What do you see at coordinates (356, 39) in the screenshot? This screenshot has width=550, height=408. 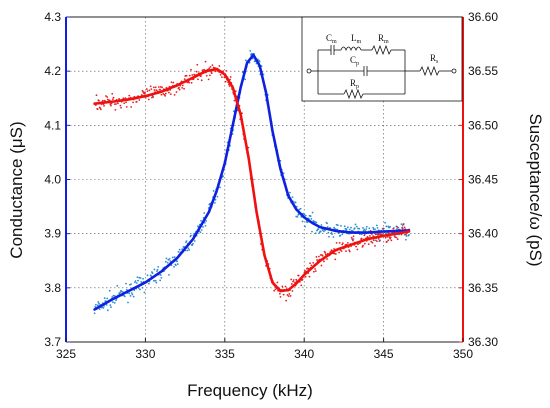 I see `circuit-lm-label: Lm` at bounding box center [356, 39].